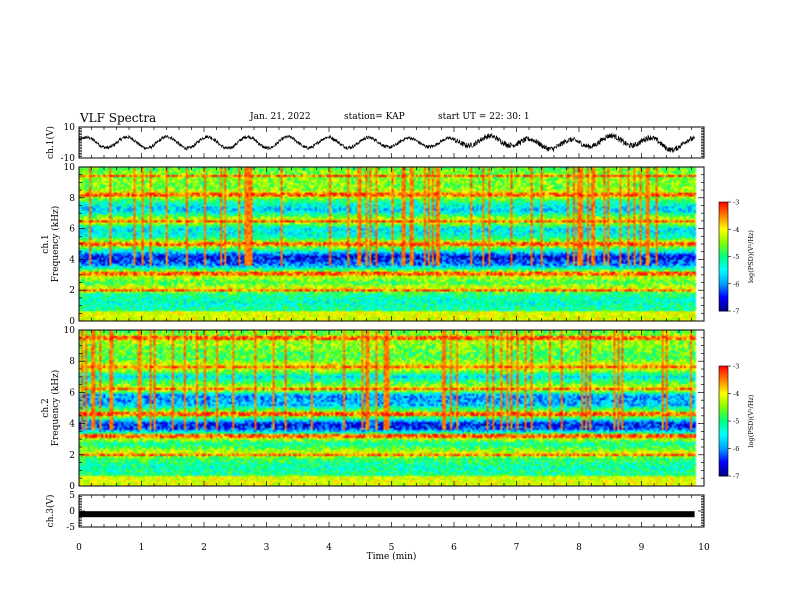 This screenshot has width=792, height=612. Describe the element at coordinates (736, 257) in the screenshot. I see `colorbar-tick-label: -5` at that location.